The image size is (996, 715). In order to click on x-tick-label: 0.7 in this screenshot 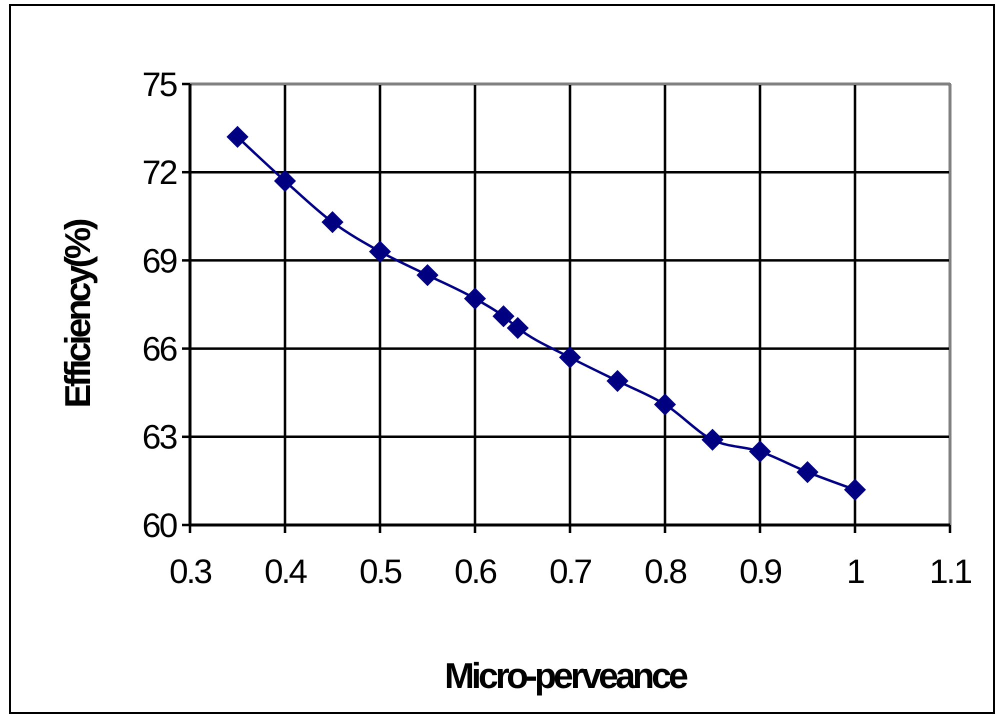, I will do `click(570, 572)`.